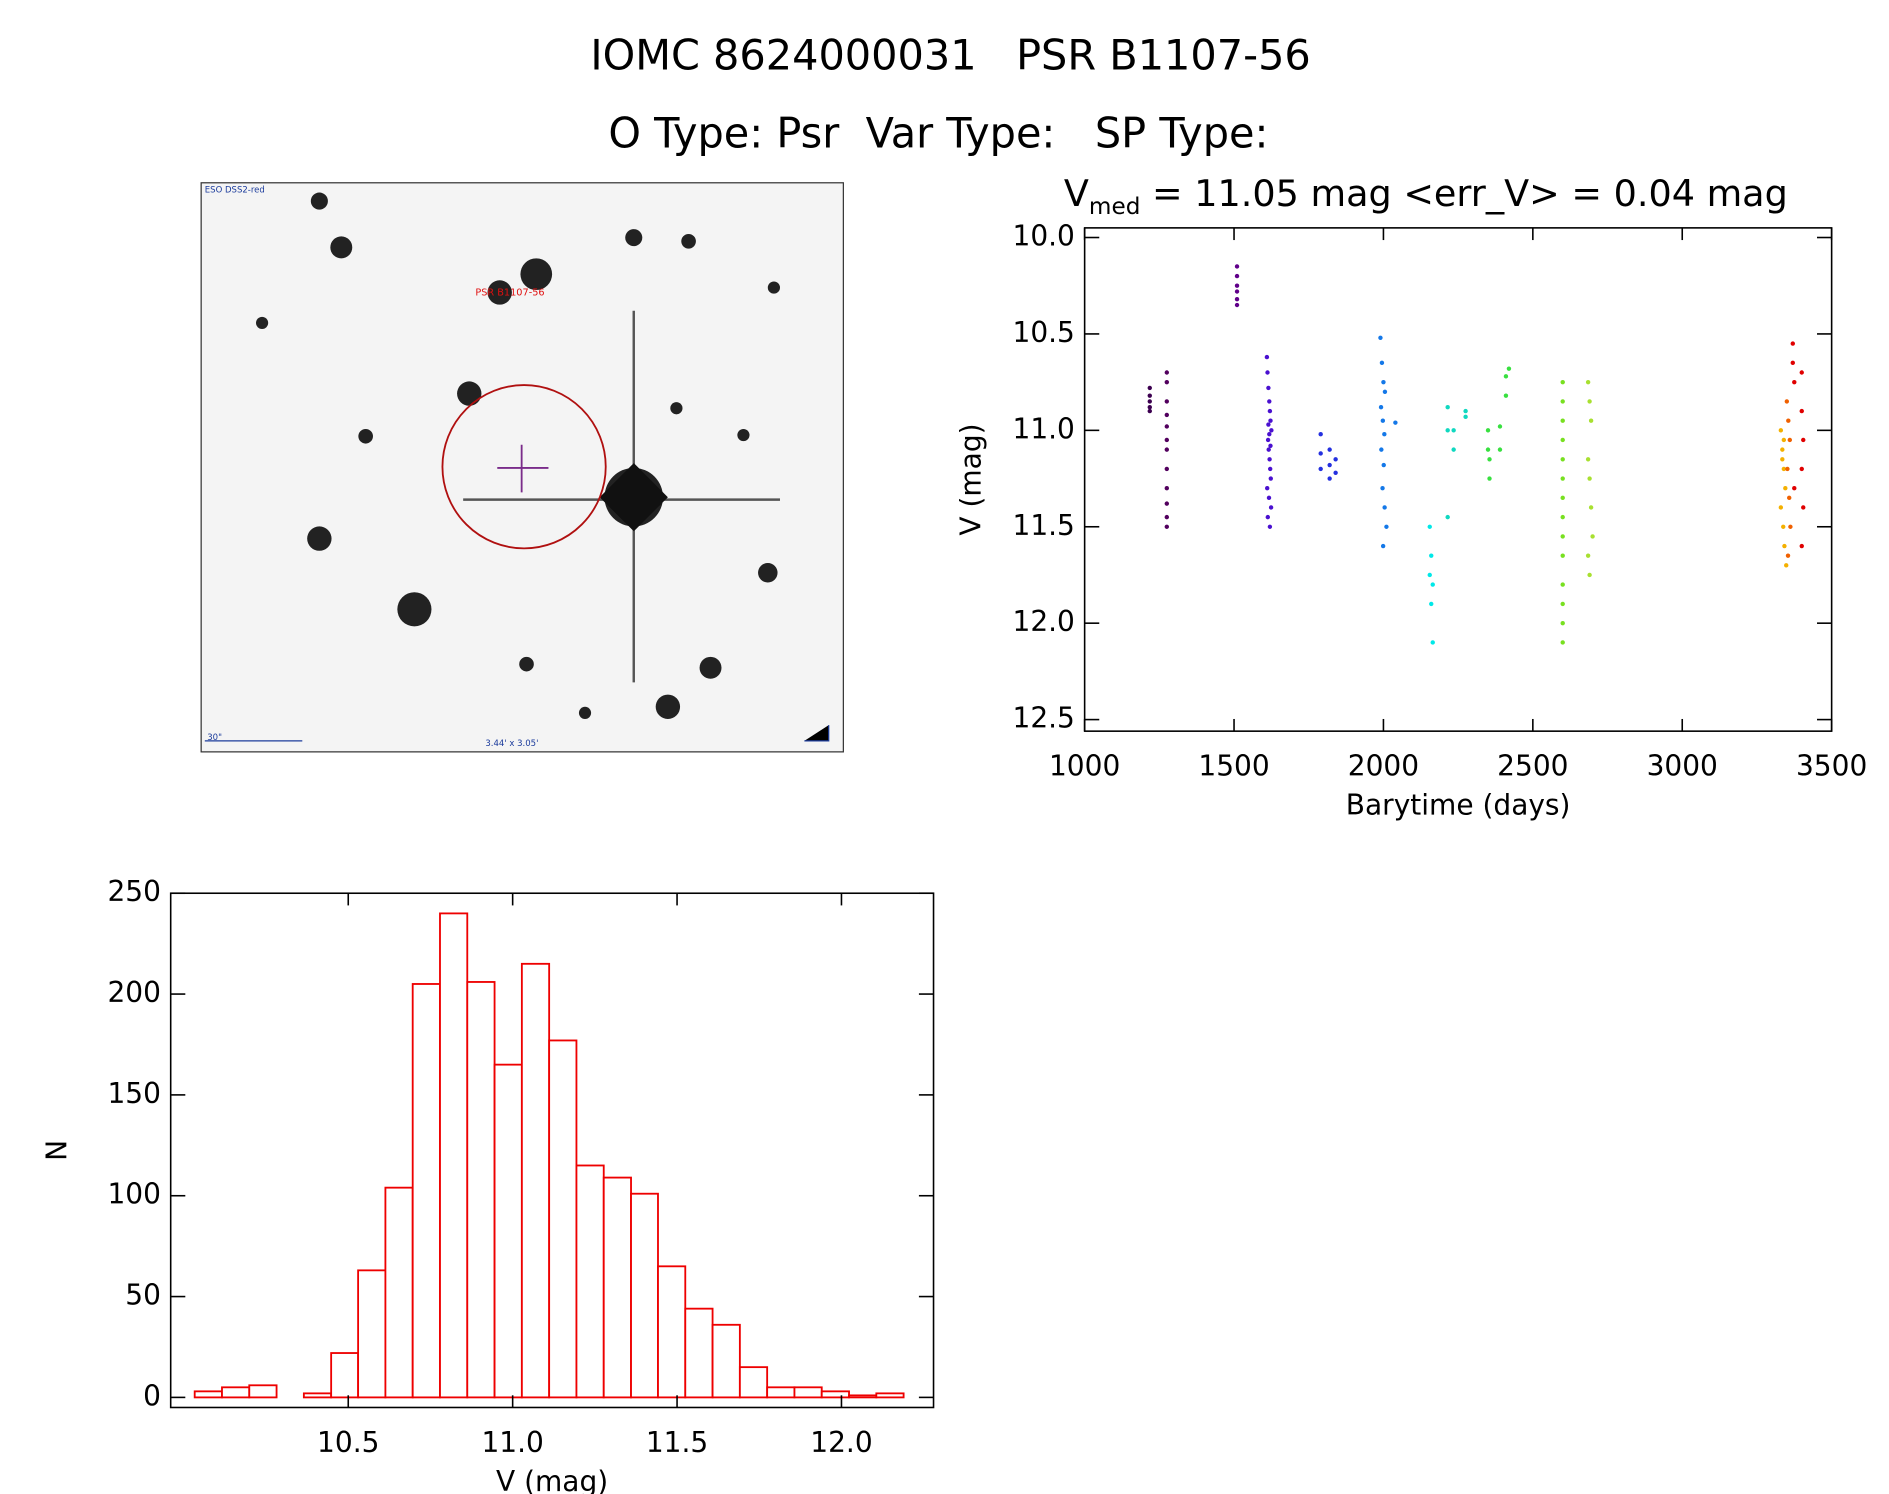  I want to click on page-subtitle: O Type: Psr Var Type: SP Type:, so click(938, 133).